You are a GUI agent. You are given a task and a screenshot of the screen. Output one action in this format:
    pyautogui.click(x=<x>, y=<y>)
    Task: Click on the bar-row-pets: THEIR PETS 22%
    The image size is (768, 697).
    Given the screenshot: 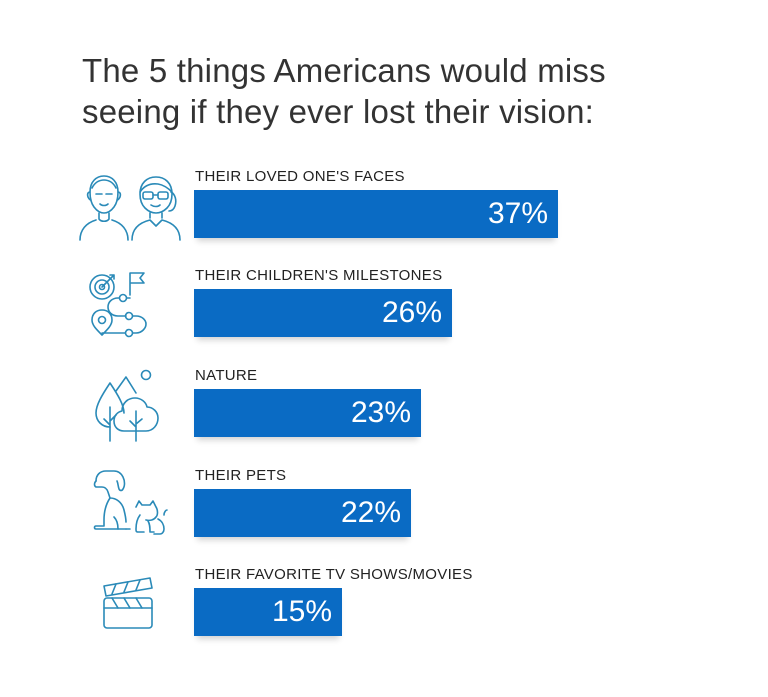 What is the action you would take?
    pyautogui.click(x=384, y=509)
    